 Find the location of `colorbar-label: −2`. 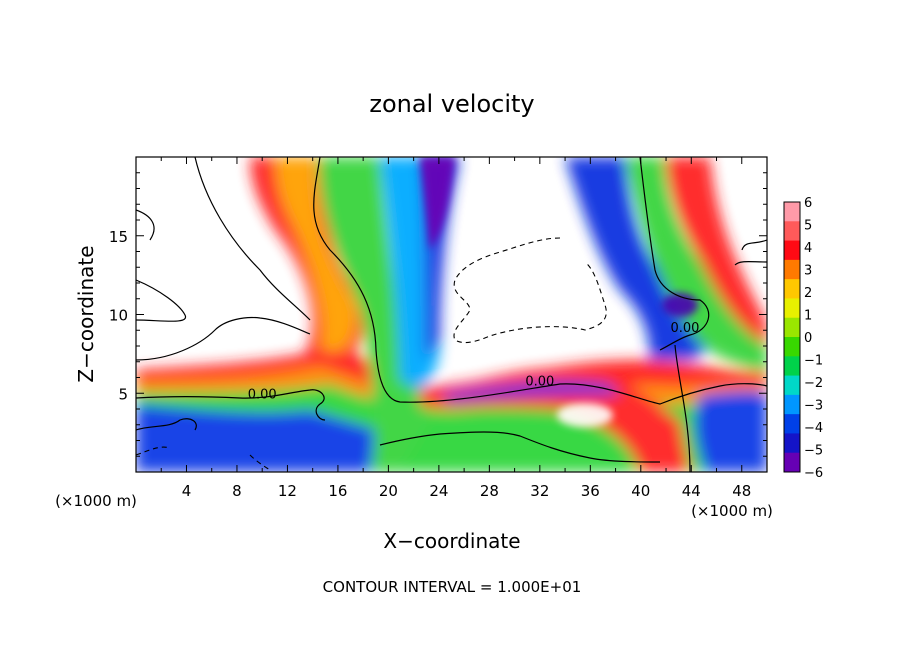

colorbar-label: −2 is located at coordinates (813, 383).